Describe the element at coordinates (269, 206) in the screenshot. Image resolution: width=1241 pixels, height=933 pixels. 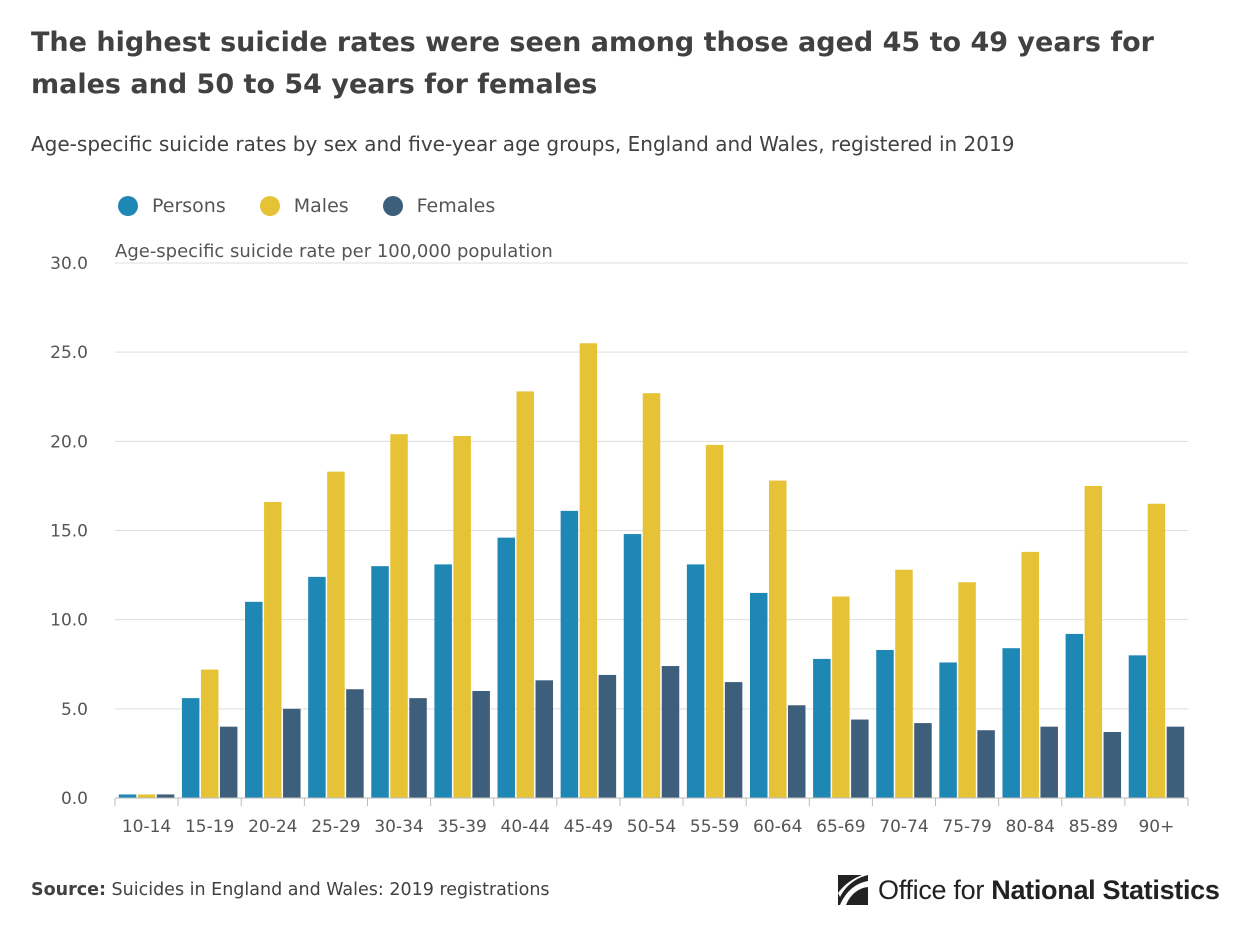
I see `legend-swatch-males` at that location.